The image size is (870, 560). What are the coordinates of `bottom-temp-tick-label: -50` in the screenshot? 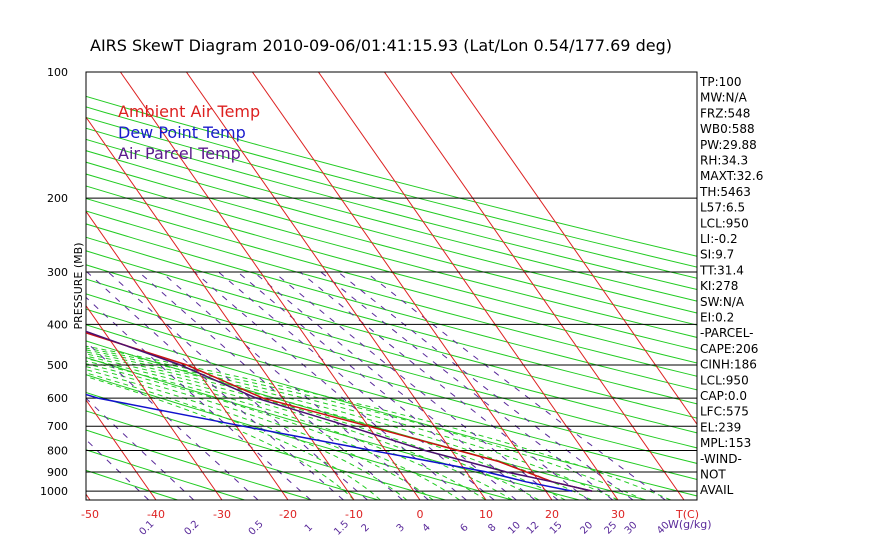 It's located at (90, 514).